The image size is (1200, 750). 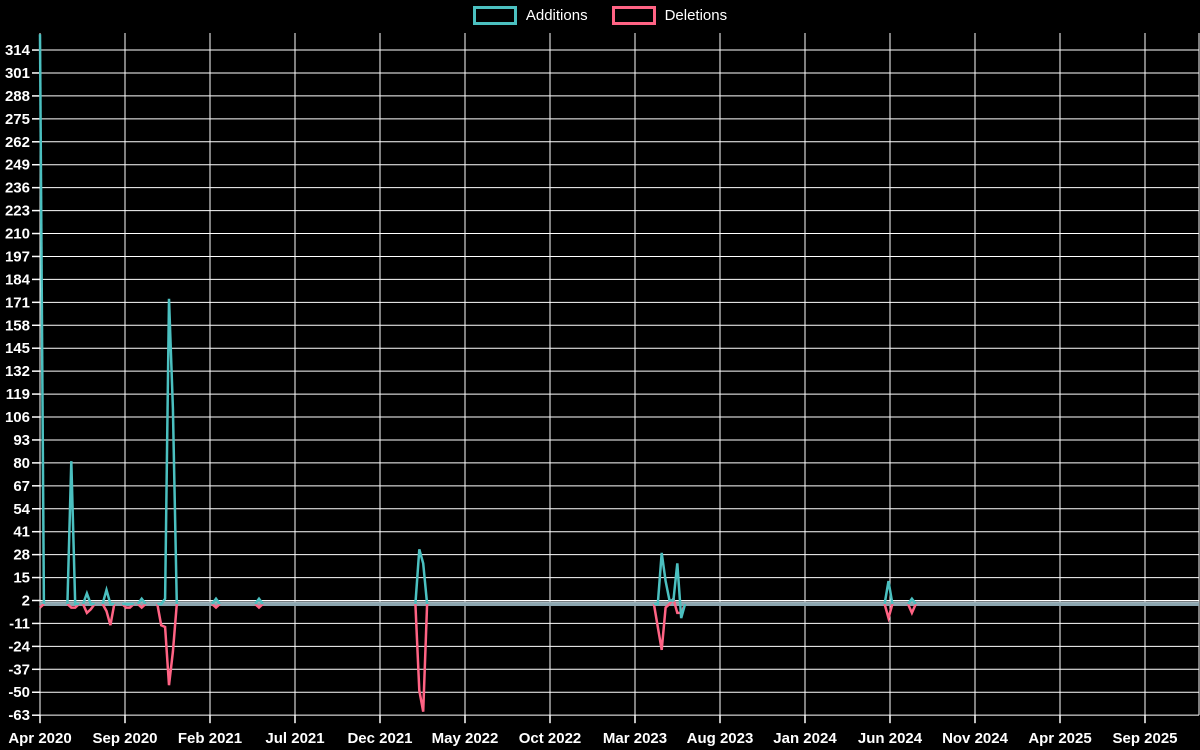 I want to click on legend-item-deletions: Deletions, so click(x=669, y=15).